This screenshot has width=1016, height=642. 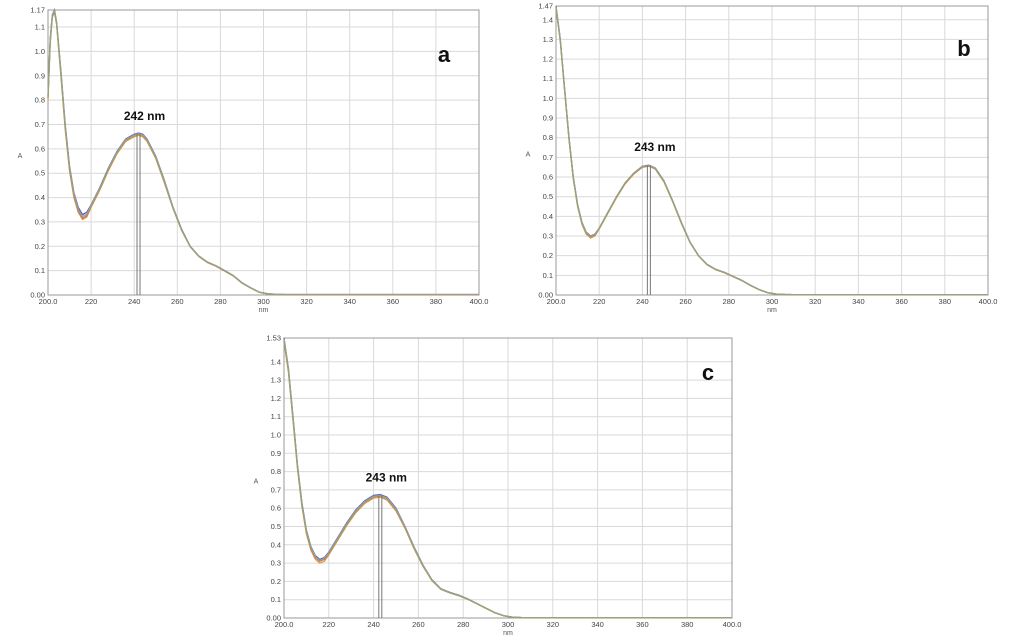 What do you see at coordinates (273, 338) in the screenshot?
I see `y-tick-label: 1.53` at bounding box center [273, 338].